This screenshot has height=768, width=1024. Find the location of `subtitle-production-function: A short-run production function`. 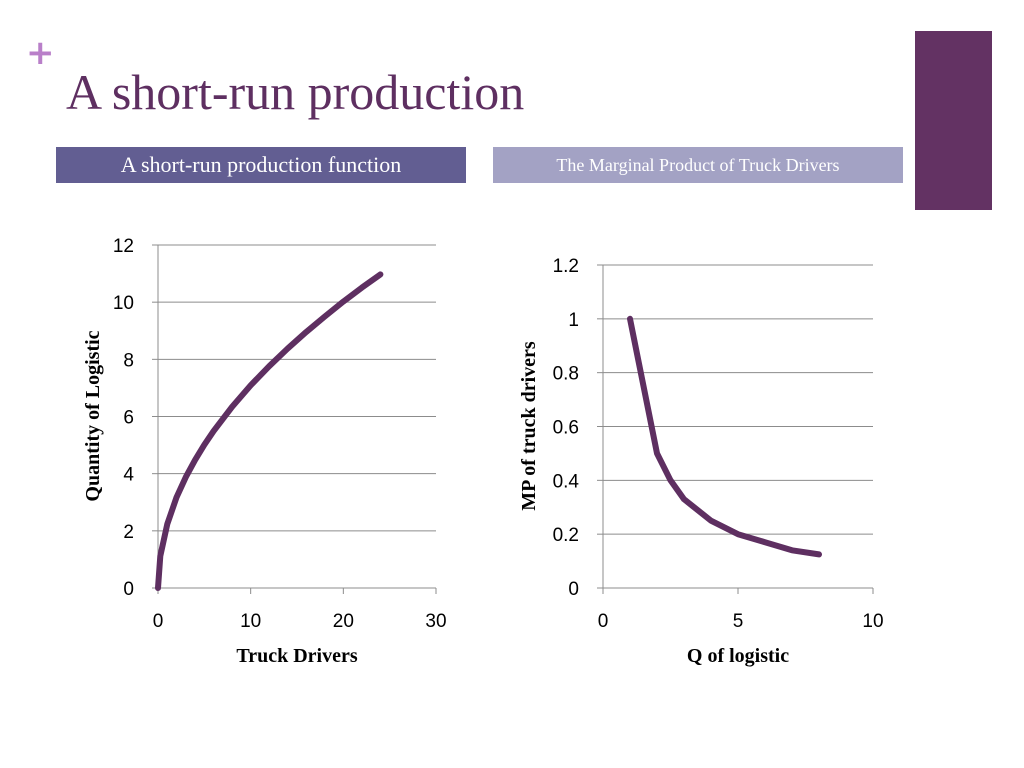

subtitle-production-function: A short-run production function is located at coordinates (261, 165).